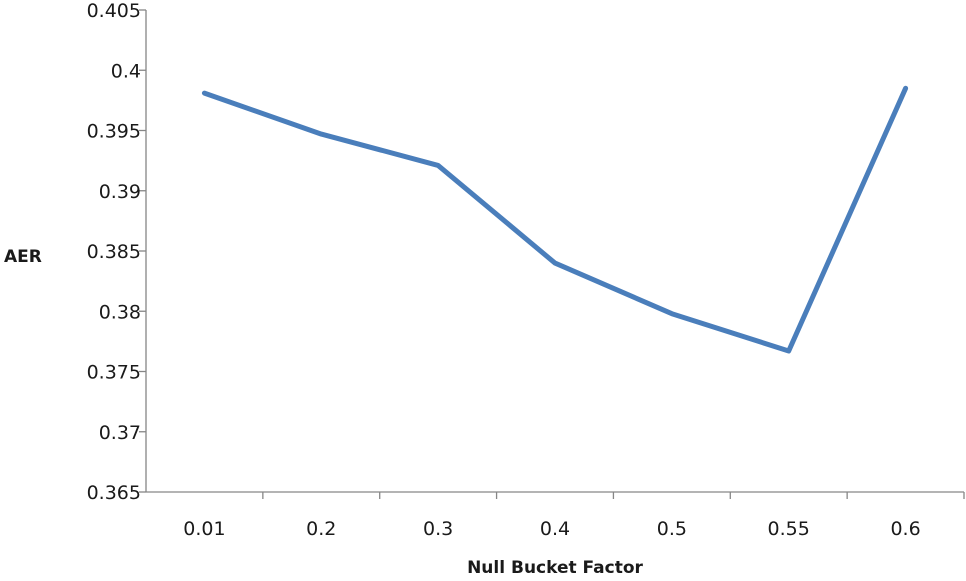 The height and width of the screenshot is (581, 966). What do you see at coordinates (555, 529) in the screenshot?
I see `x-tick-label: 0.4` at bounding box center [555, 529].